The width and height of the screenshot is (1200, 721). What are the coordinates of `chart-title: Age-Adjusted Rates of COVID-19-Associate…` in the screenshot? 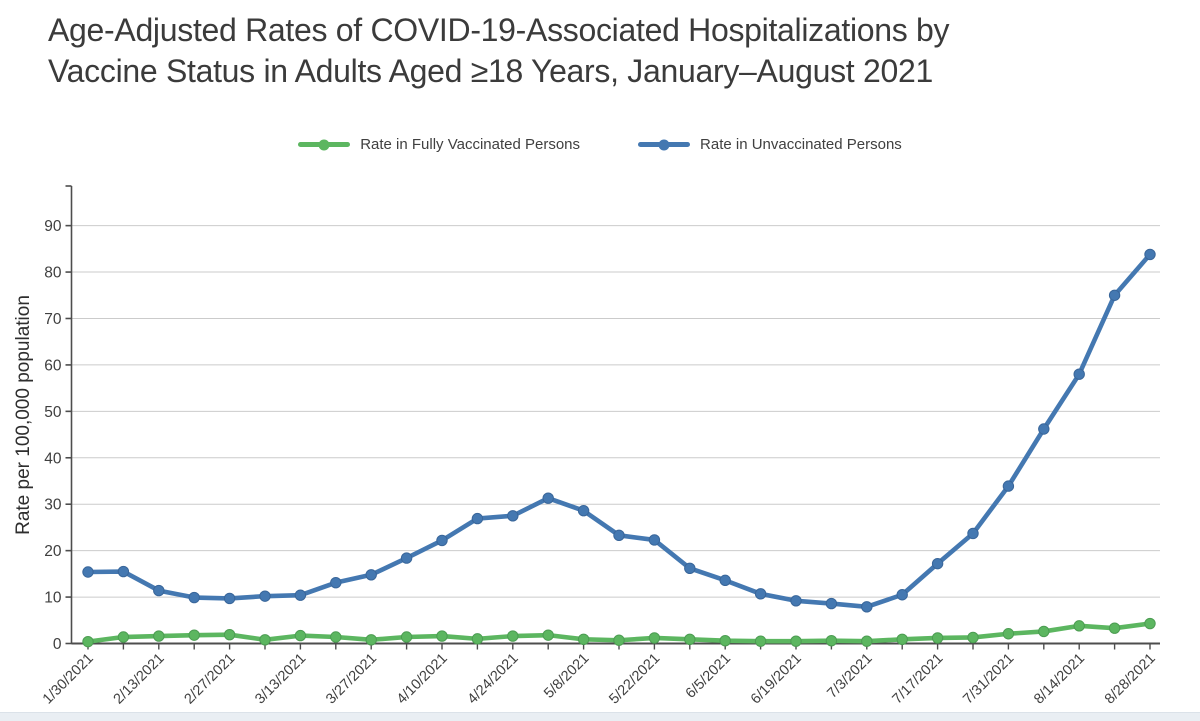 It's located at (618, 51).